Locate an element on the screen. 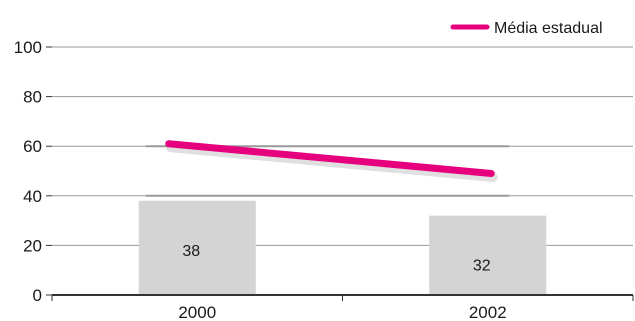 This screenshot has width=635, height=321. bar-data-label-2000: 38 is located at coordinates (191, 251).